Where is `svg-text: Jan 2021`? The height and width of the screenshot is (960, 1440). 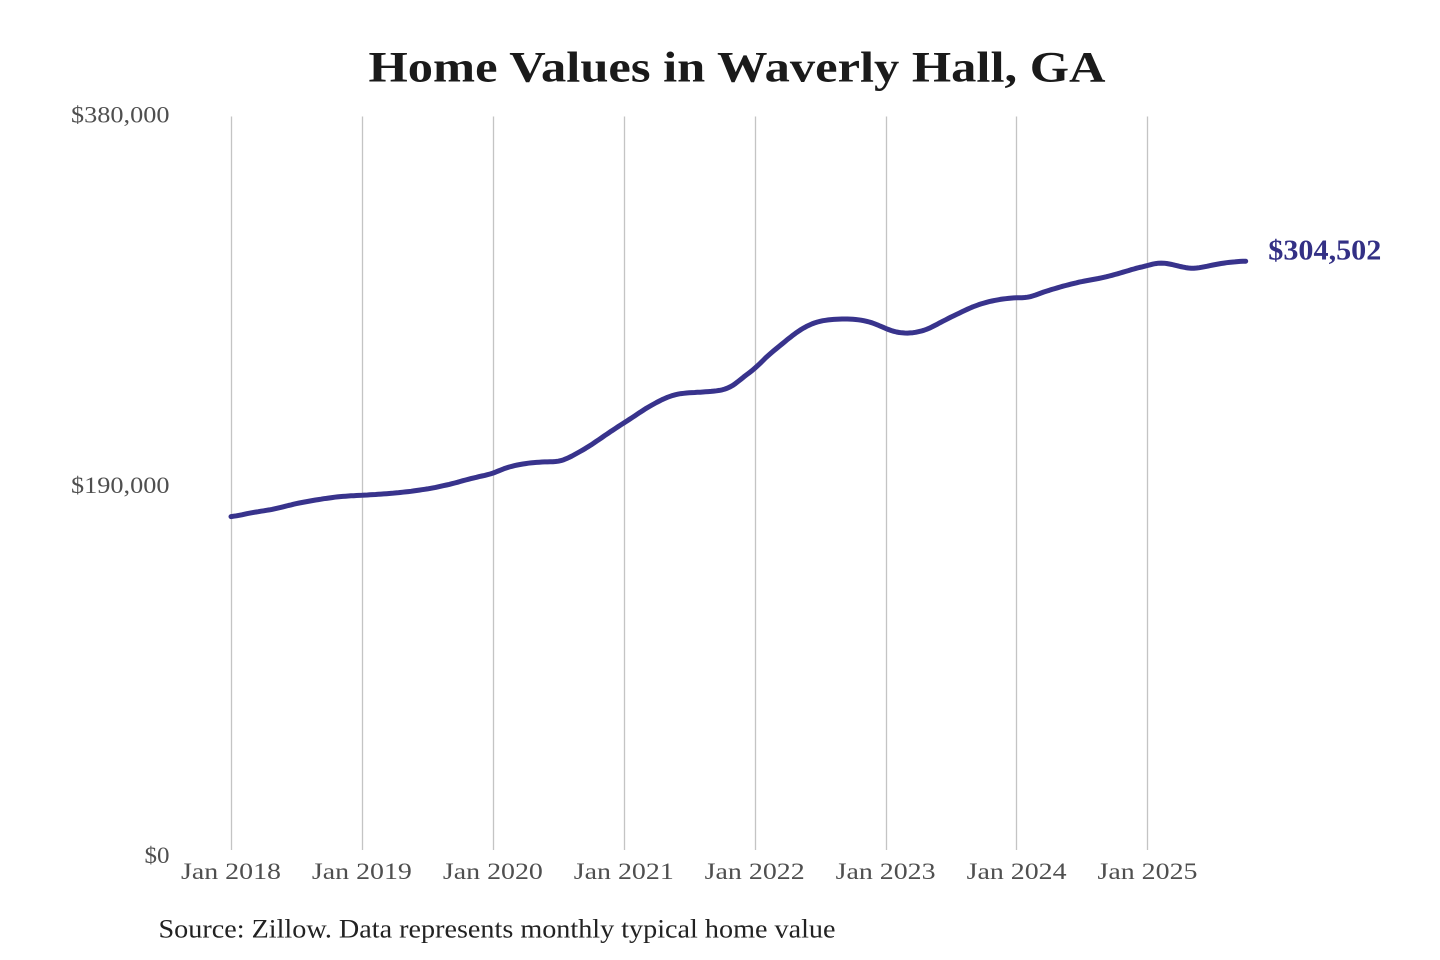
svg-text: Jan 2021 is located at coordinates (624, 872).